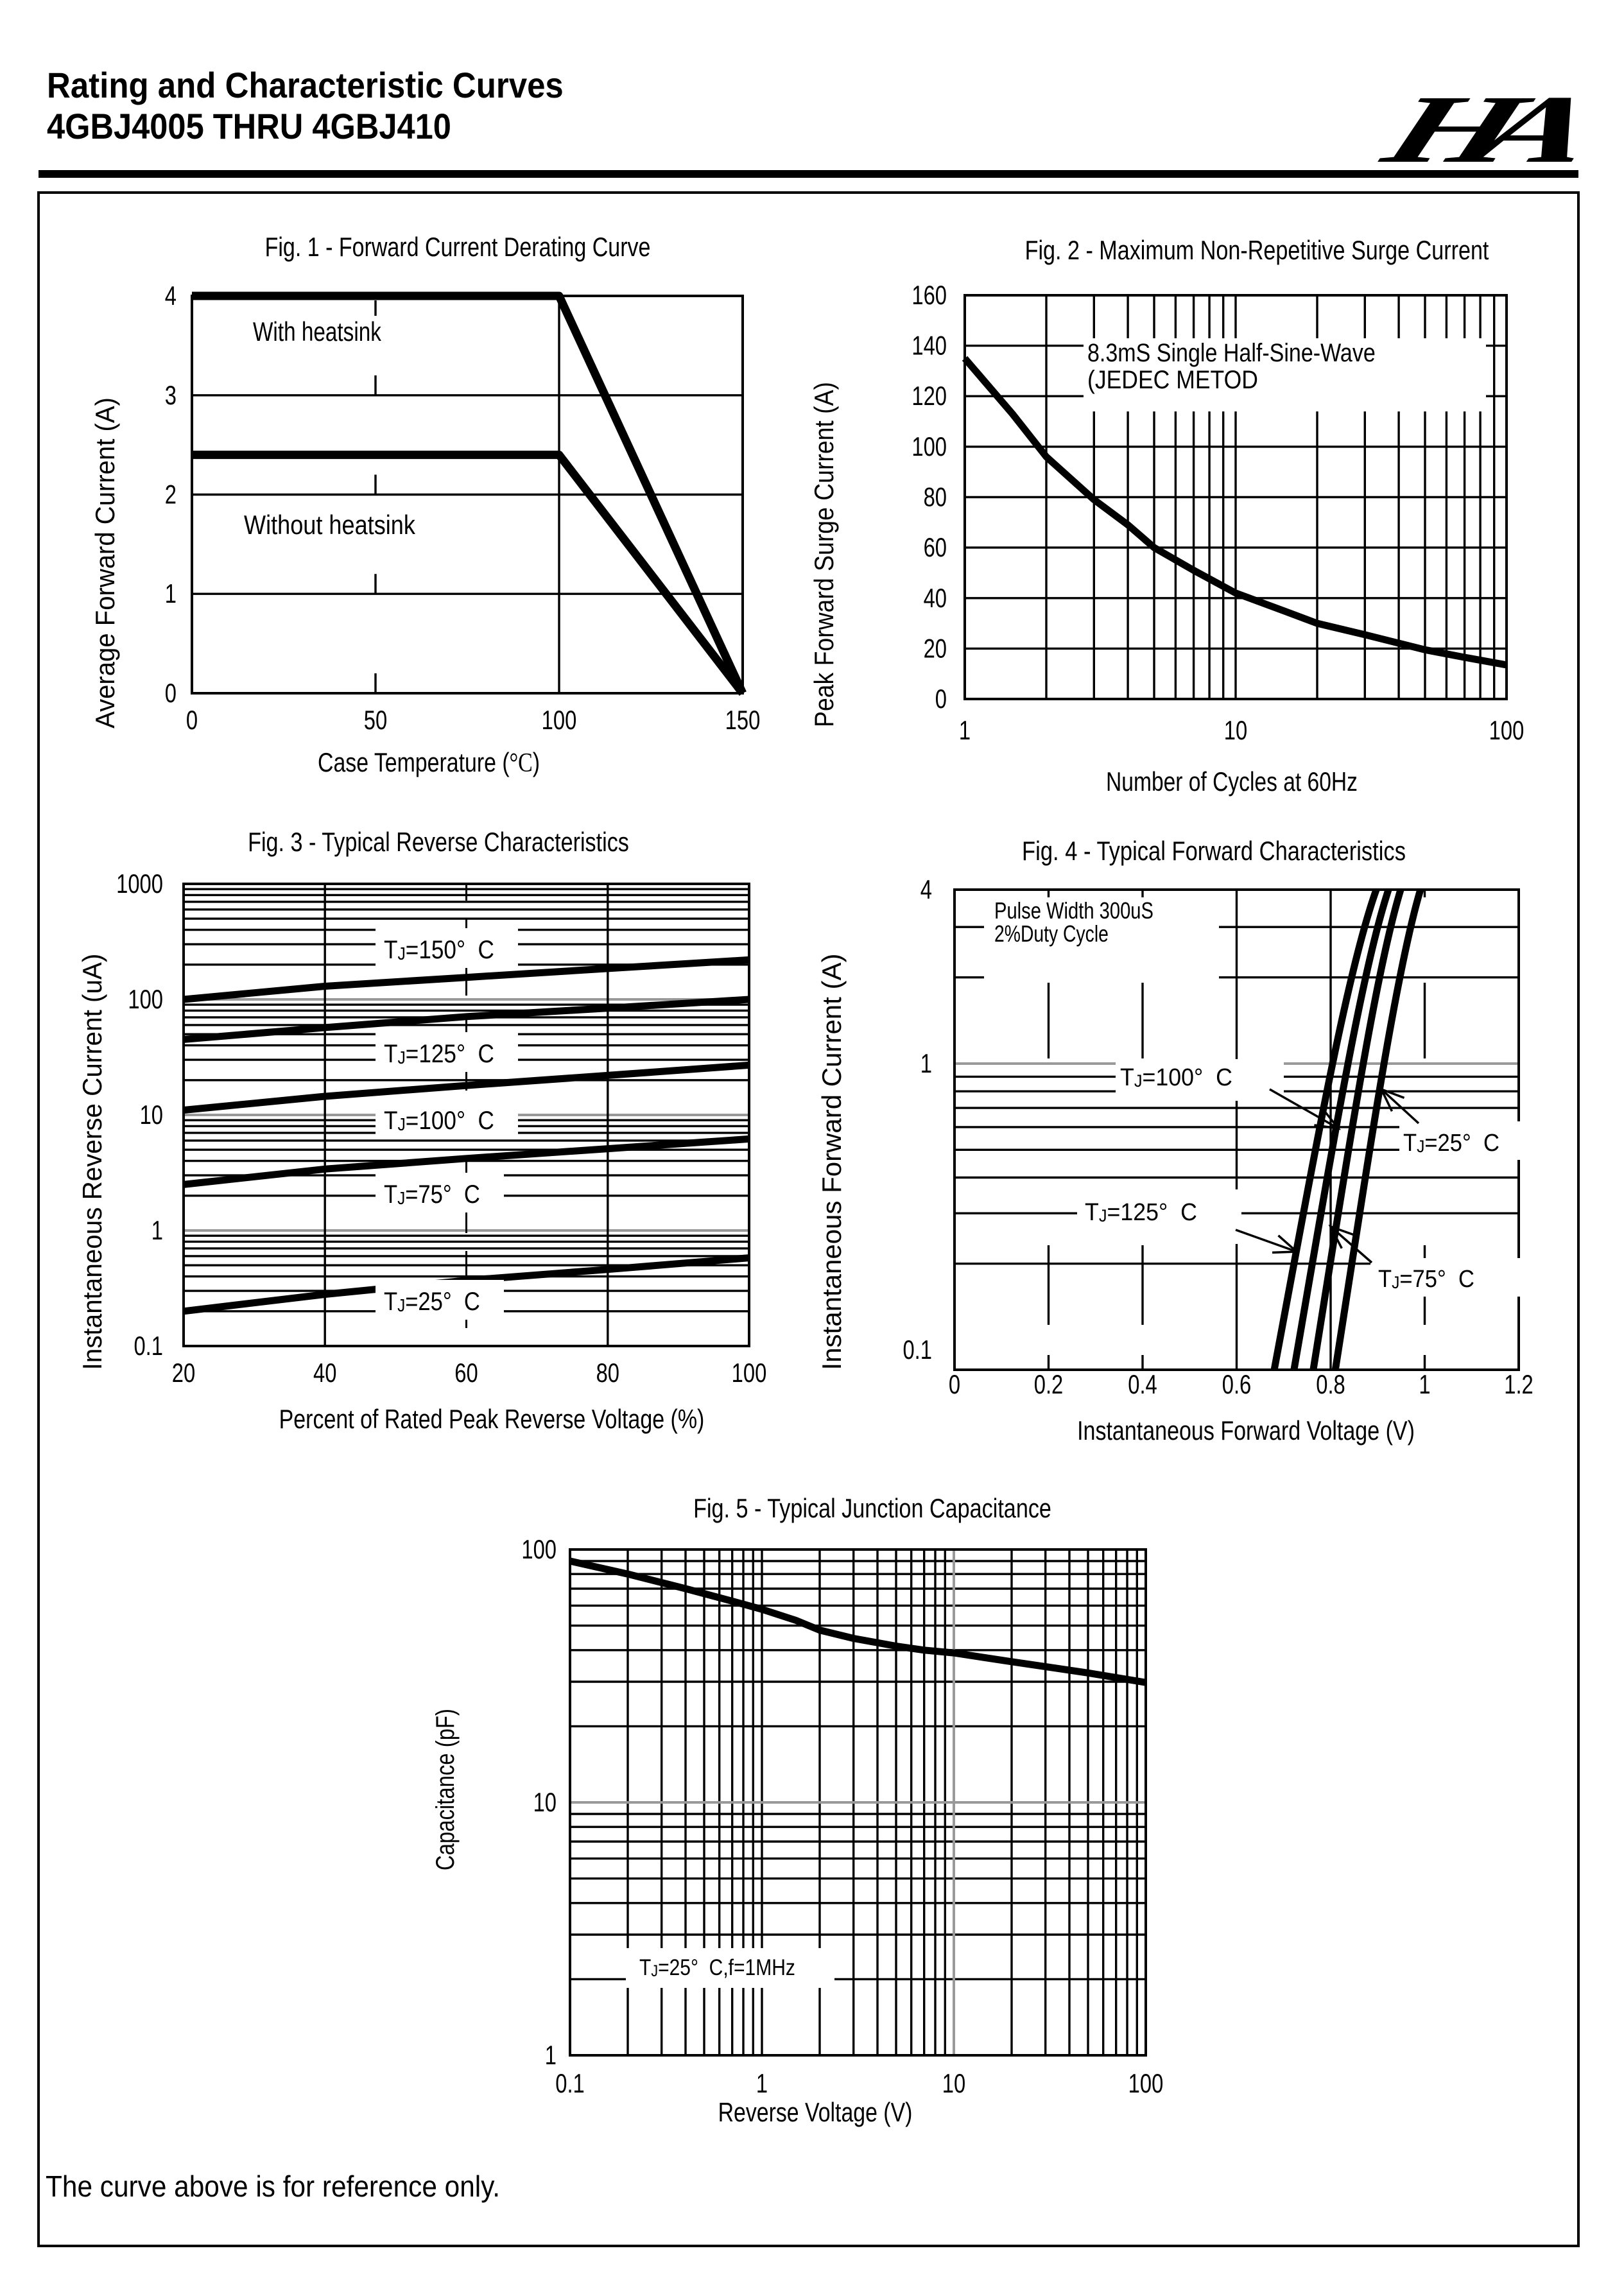  What do you see at coordinates (139, 883) in the screenshot?
I see `svg-text: 1000` at bounding box center [139, 883].